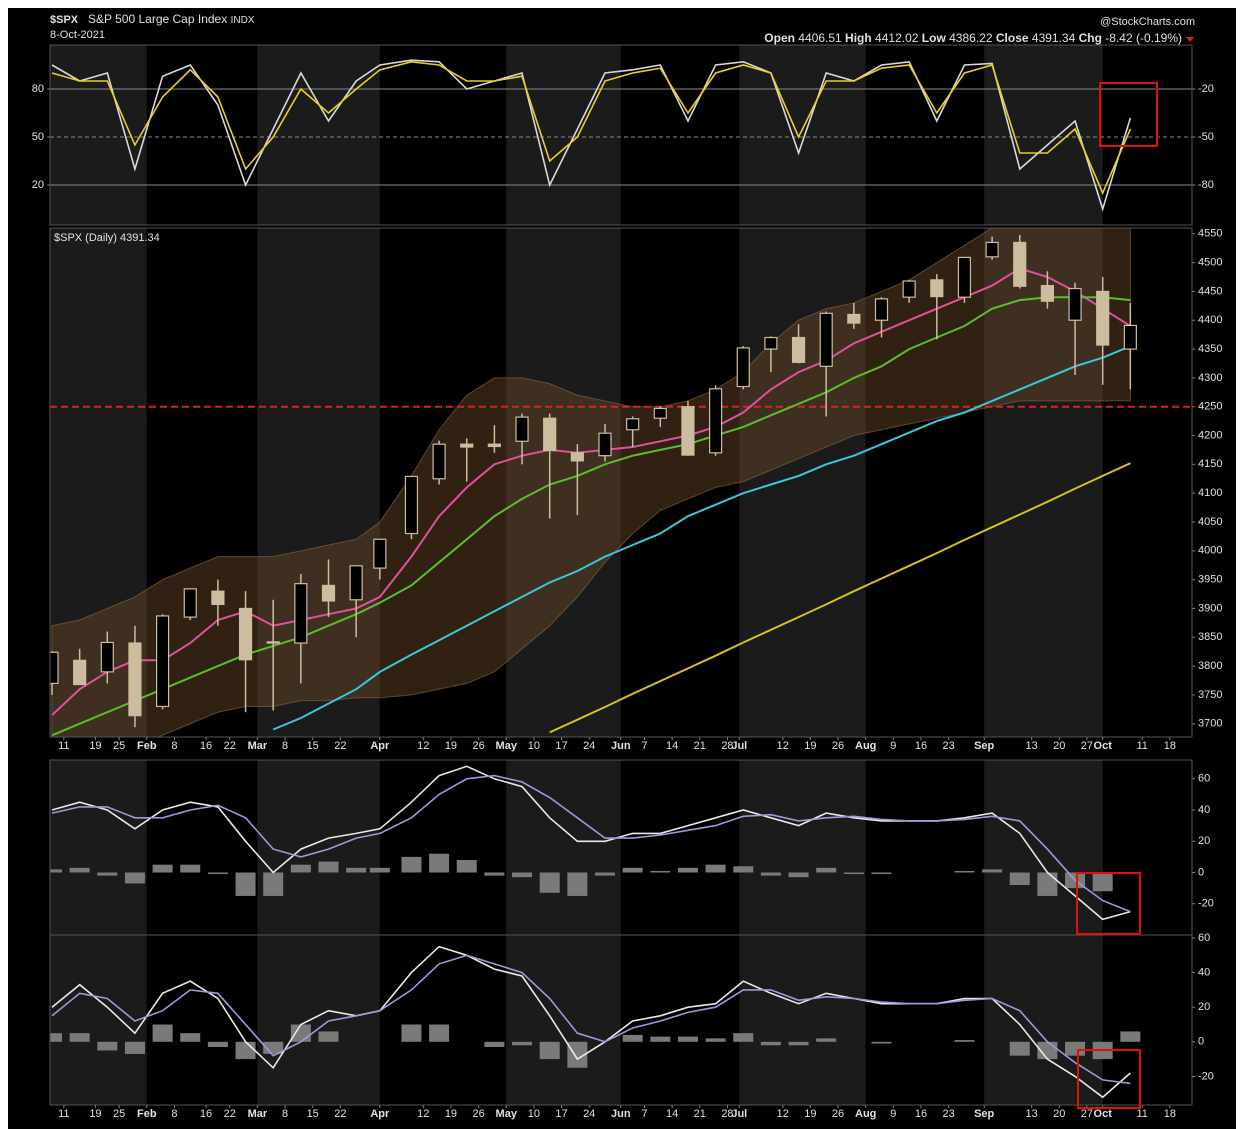 The image size is (1242, 1129). What do you see at coordinates (971, 38) in the screenshot?
I see `ohlc-value: 4386.22` at bounding box center [971, 38].